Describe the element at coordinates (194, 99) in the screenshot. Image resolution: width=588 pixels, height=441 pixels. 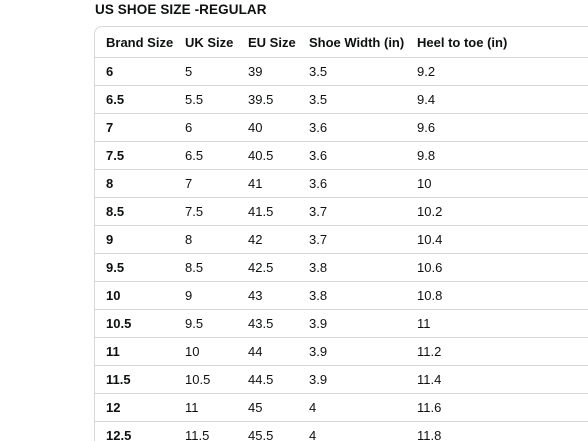
I see `cell-uk-size: 5.5` at that location.